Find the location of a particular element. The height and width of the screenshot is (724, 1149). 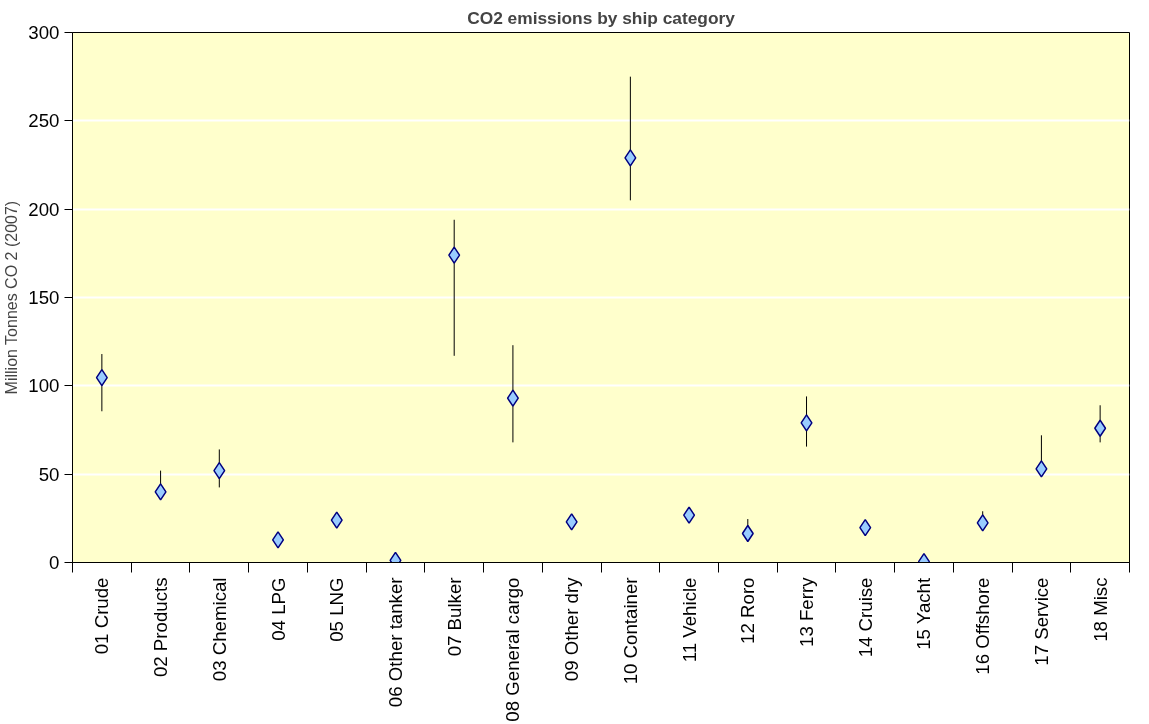

y-tick-label: 150 is located at coordinates (44, 297).